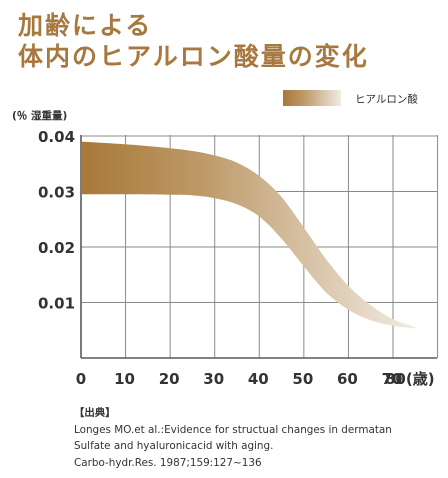 The width and height of the screenshot is (448, 478). What do you see at coordinates (81, 379) in the screenshot?
I see `x-tick-label: 0` at bounding box center [81, 379].